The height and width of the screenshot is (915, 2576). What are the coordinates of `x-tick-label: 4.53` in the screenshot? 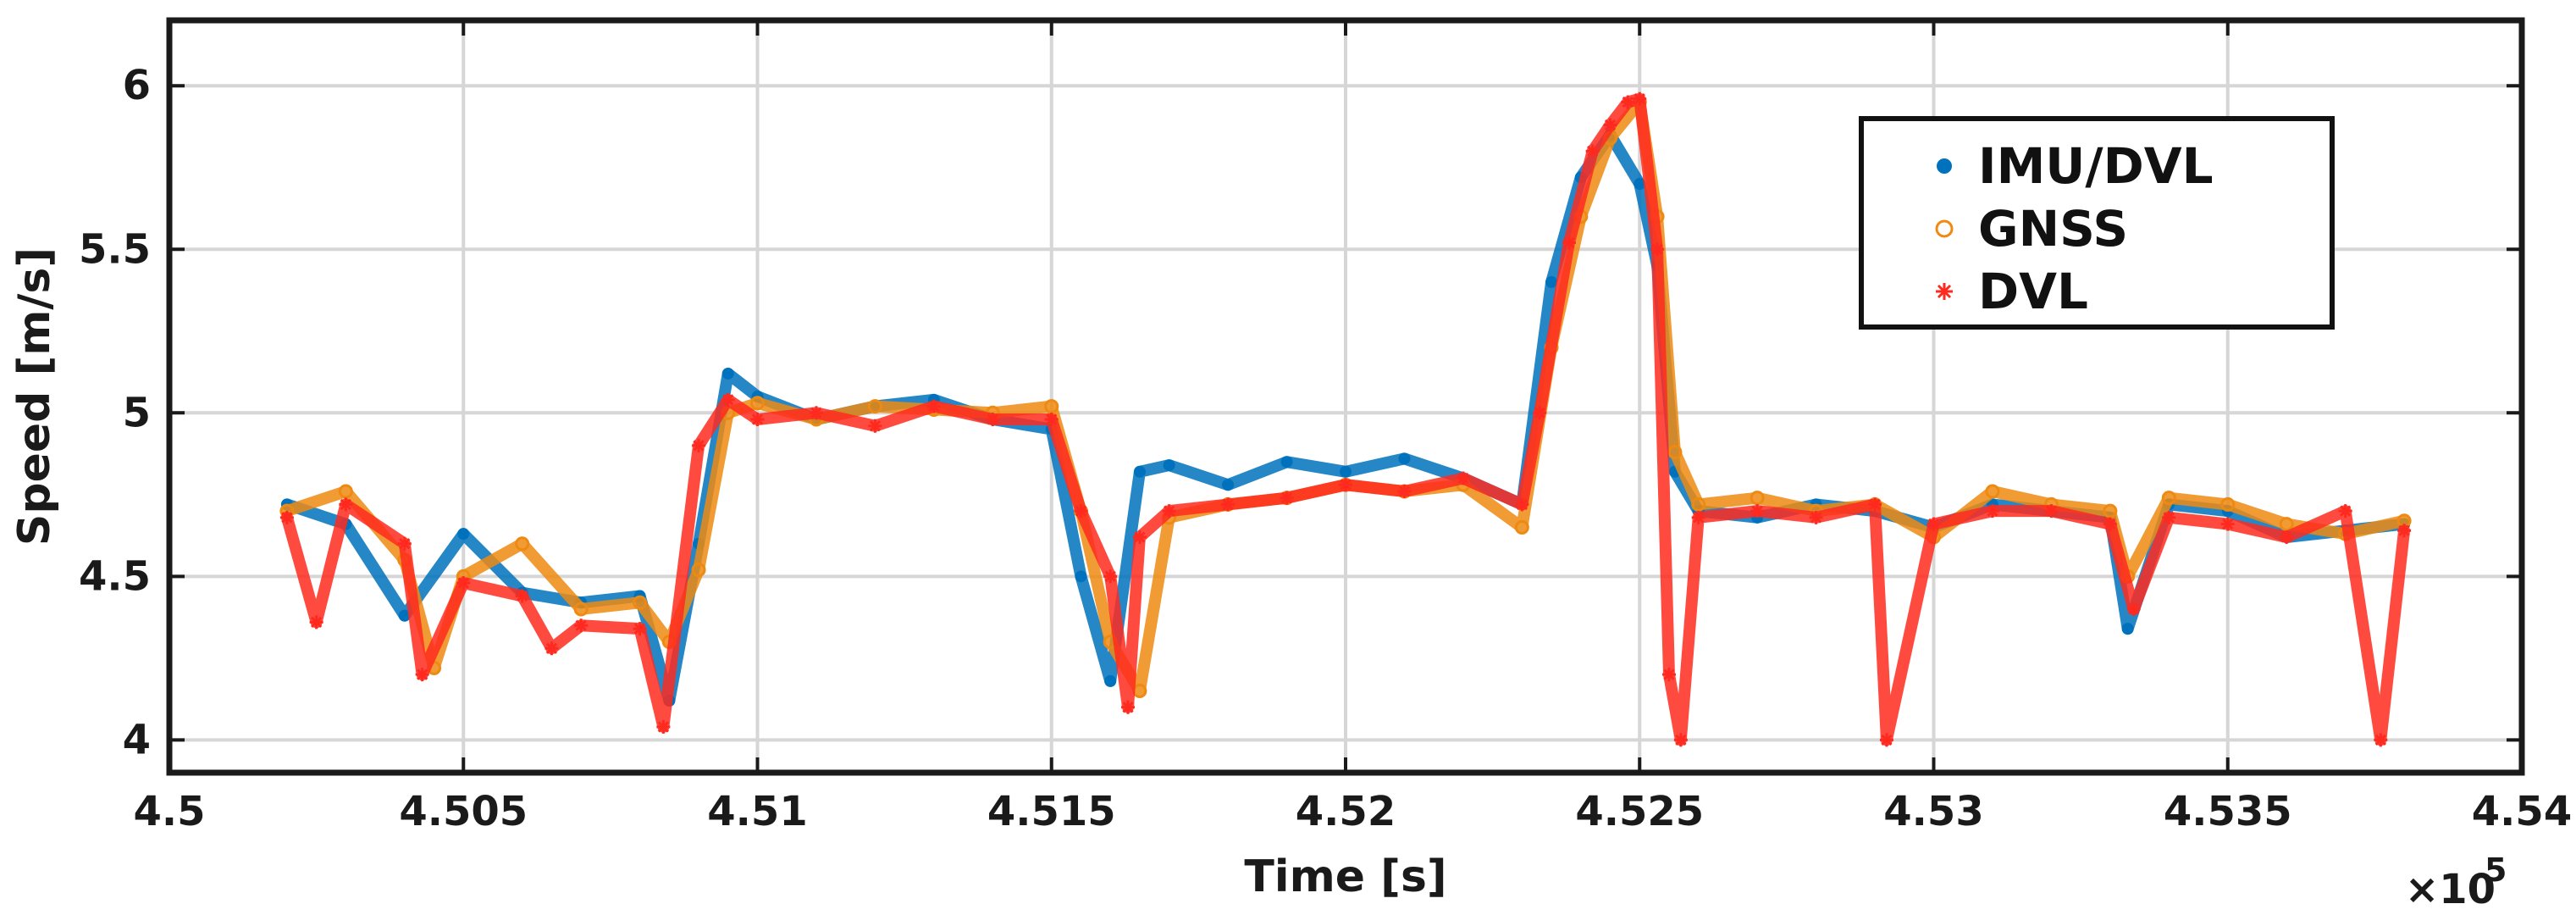 It's located at (1933, 811).